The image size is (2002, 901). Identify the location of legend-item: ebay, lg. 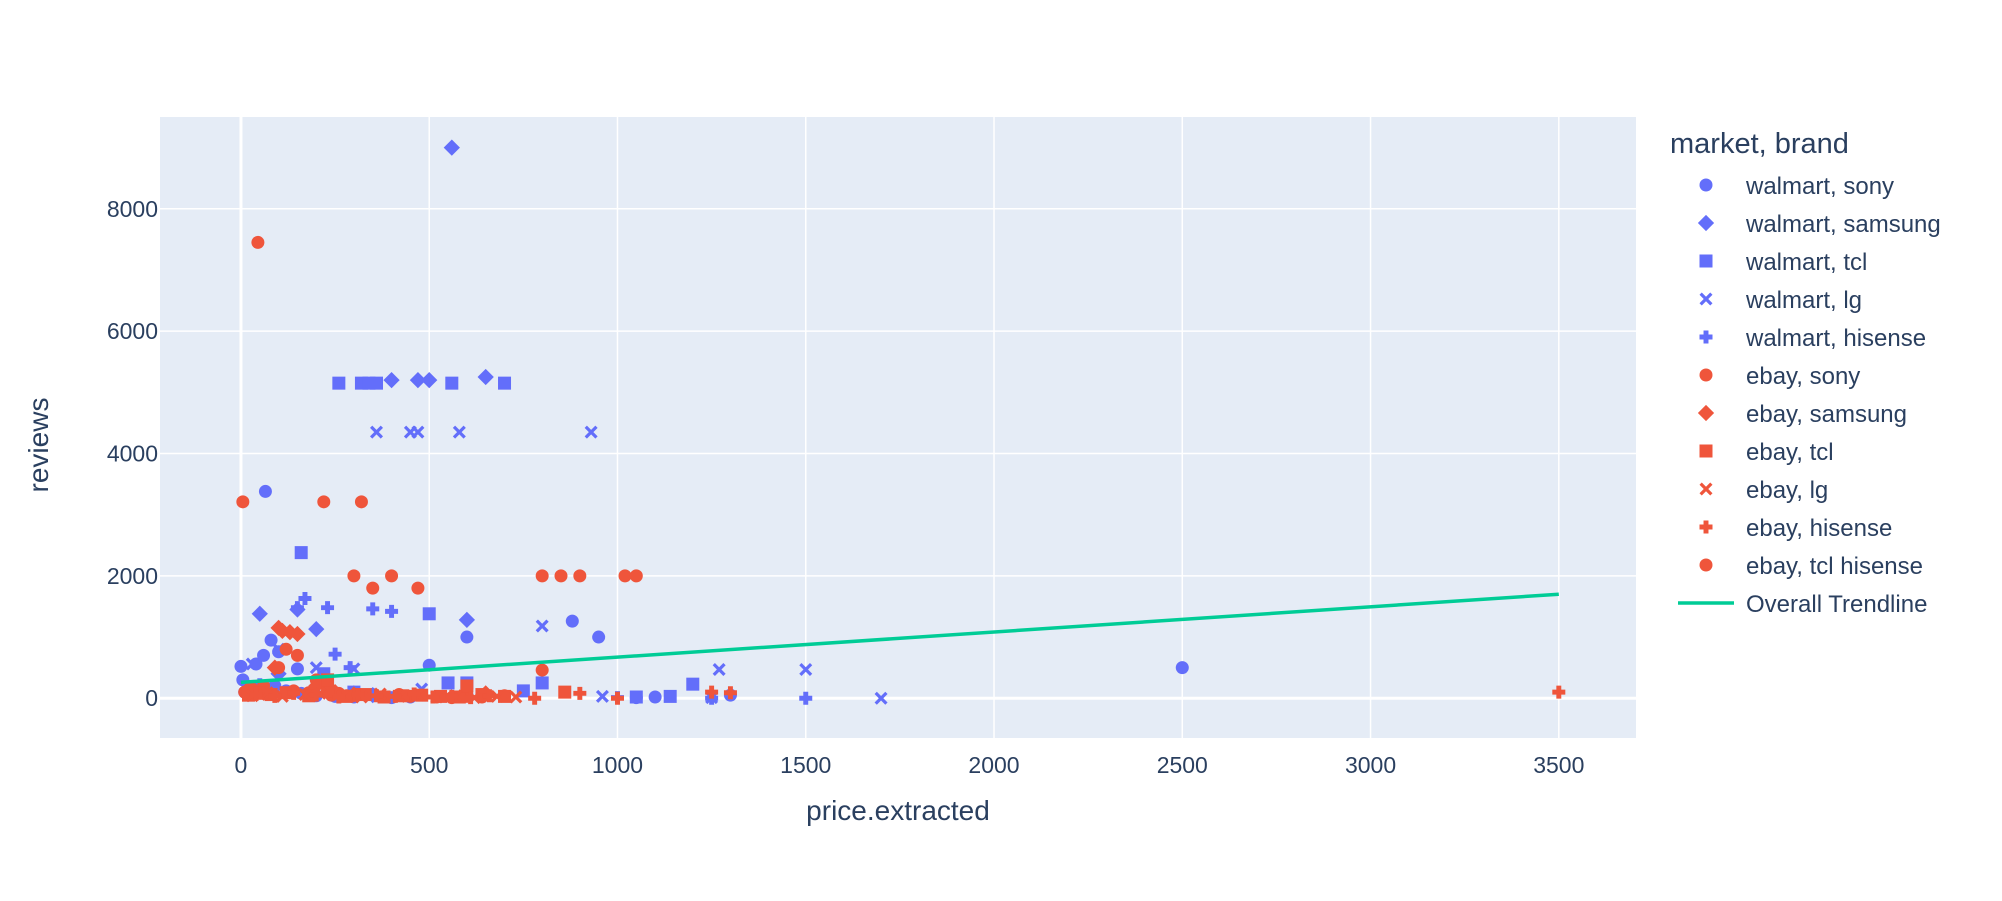
(1764, 490).